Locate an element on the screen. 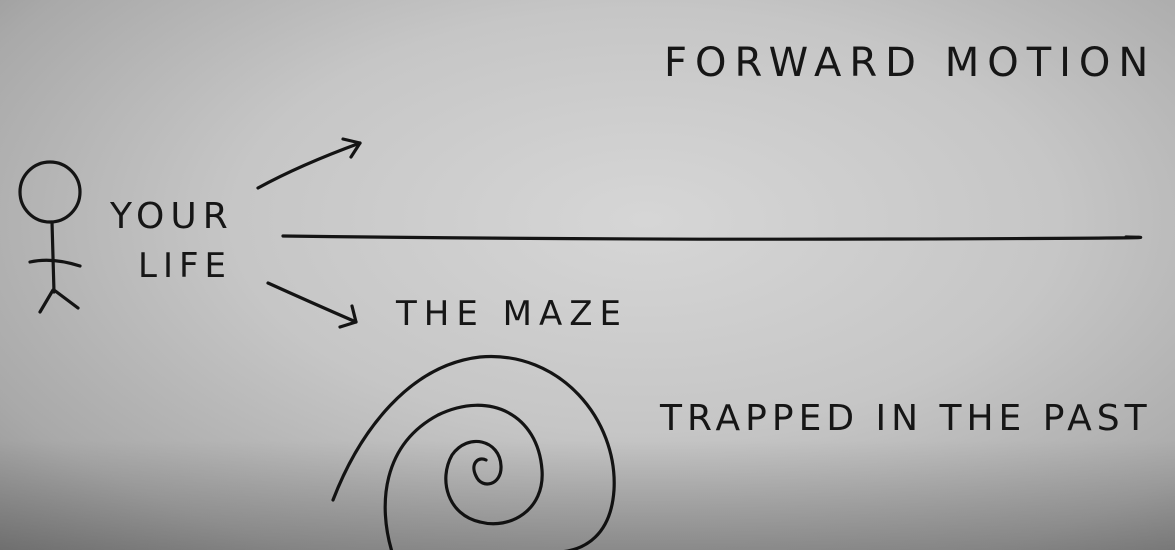 This screenshot has width=1175, height=550. arrow-down-right-icon is located at coordinates (312, 305).